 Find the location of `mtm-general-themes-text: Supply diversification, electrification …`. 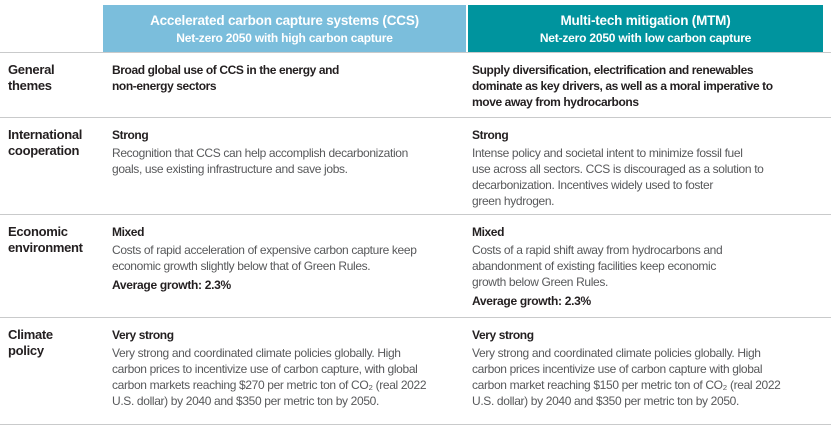

mtm-general-themes-text: Supply diversification, electrification … is located at coordinates (622, 86).